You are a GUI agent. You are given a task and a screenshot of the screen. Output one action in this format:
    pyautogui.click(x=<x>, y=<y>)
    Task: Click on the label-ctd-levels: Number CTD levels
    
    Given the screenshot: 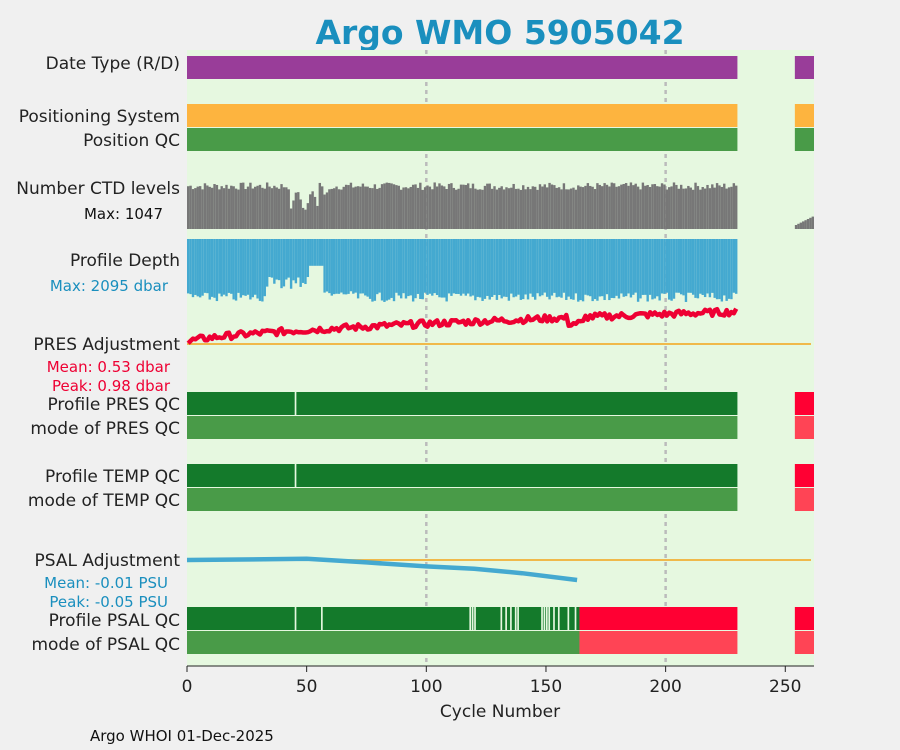 What is the action you would take?
    pyautogui.click(x=98, y=189)
    